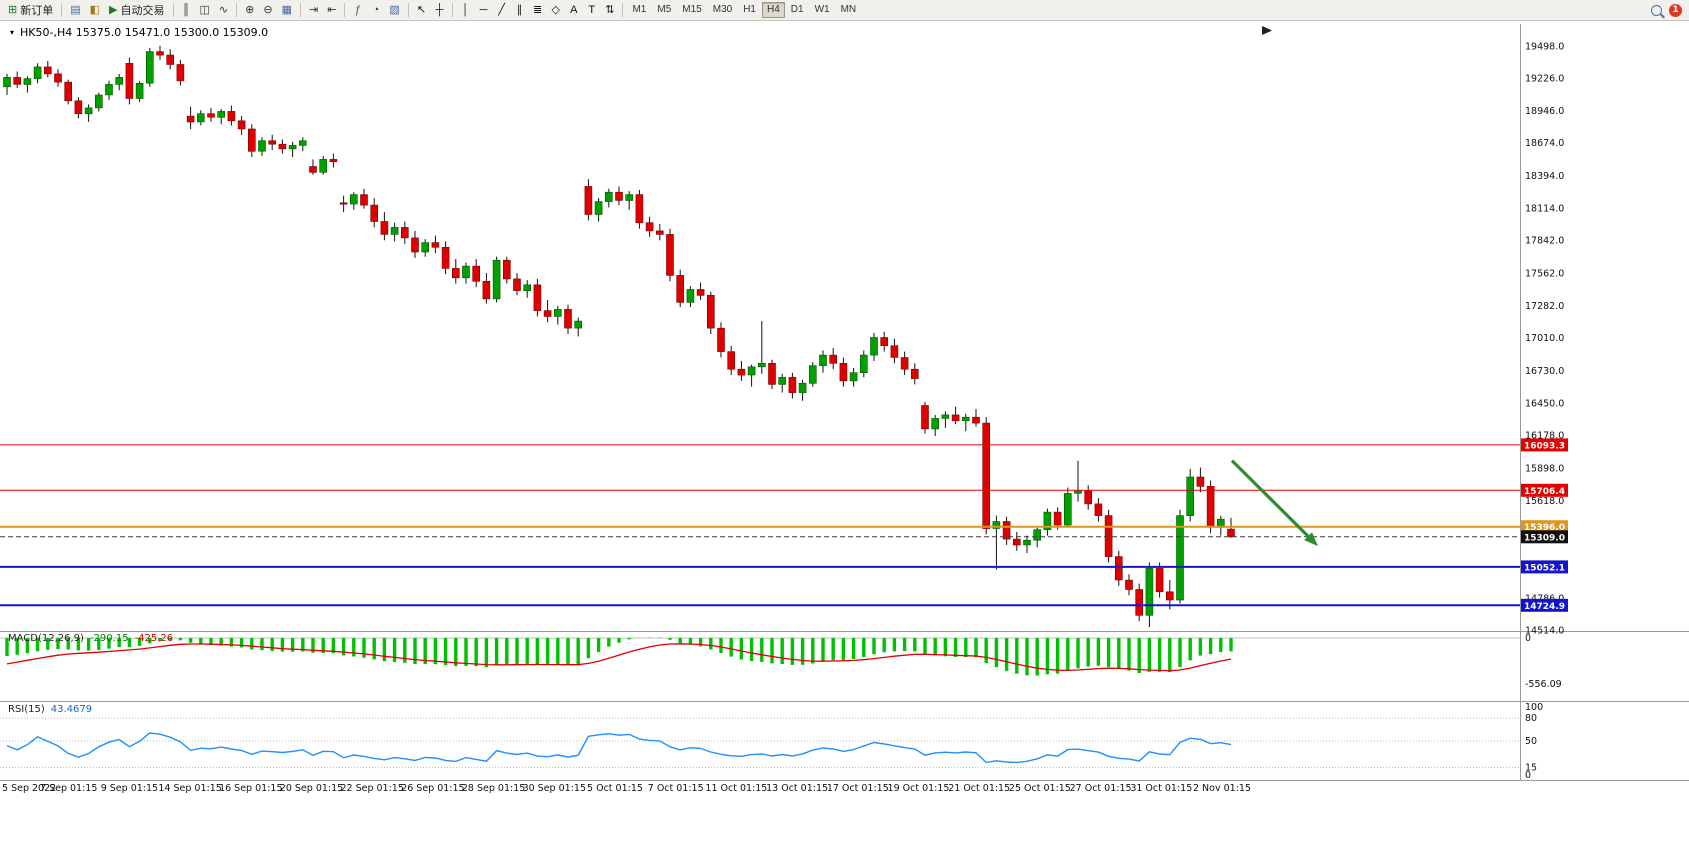 This screenshot has width=1689, height=859. Describe the element at coordinates (822, 10) in the screenshot. I see `timeframe-W1-button: W1` at that location.